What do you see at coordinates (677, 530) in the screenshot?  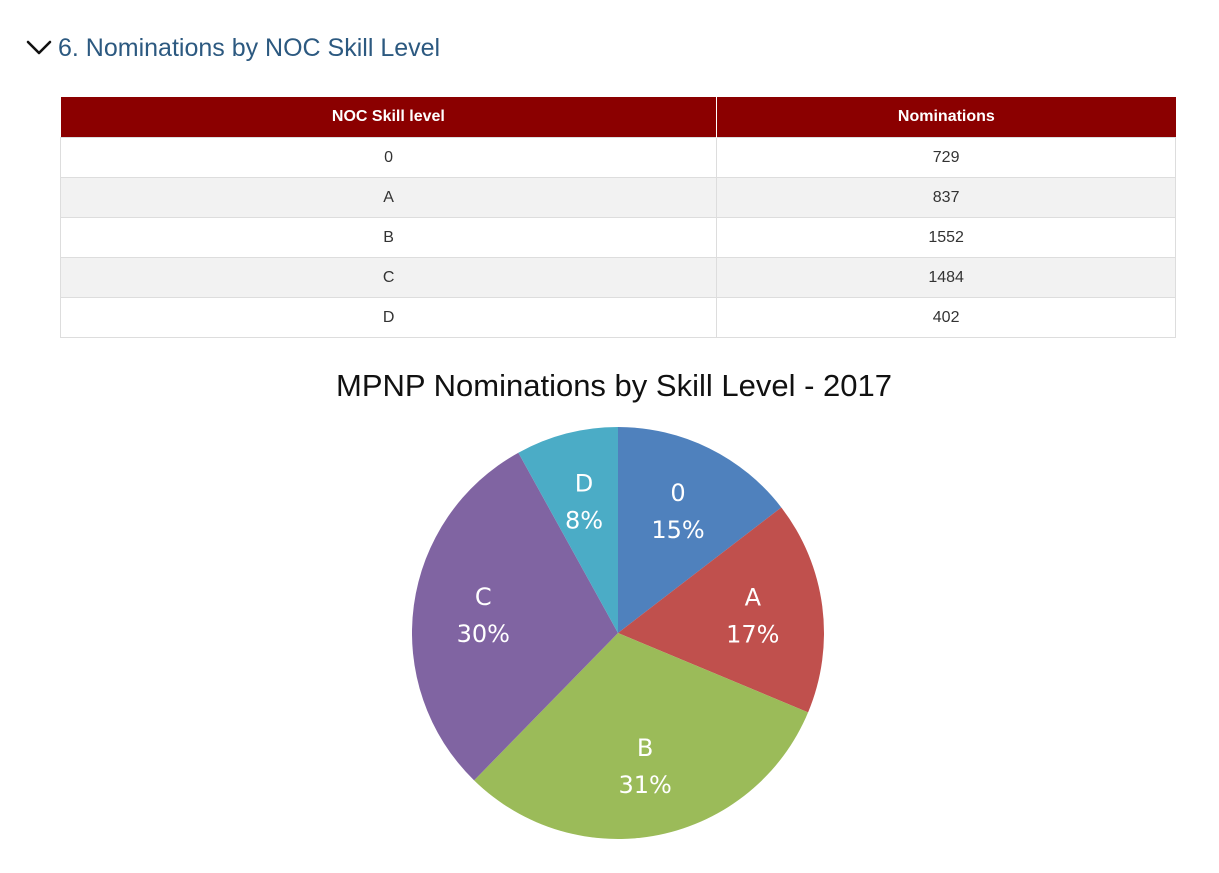 I see `slice-percent-label: 15%` at bounding box center [677, 530].